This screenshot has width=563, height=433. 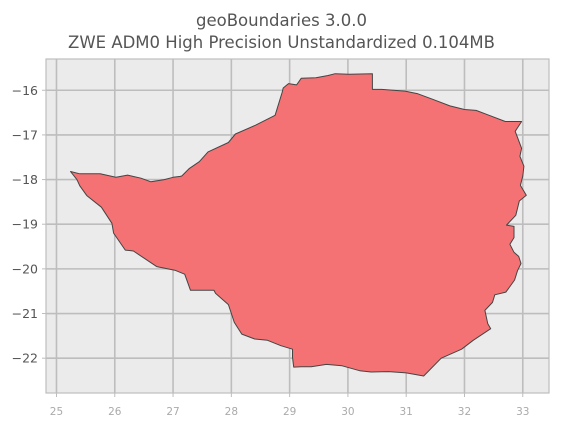 I want to click on chart-title: geoBoundaries 3.0.0, so click(x=281, y=20).